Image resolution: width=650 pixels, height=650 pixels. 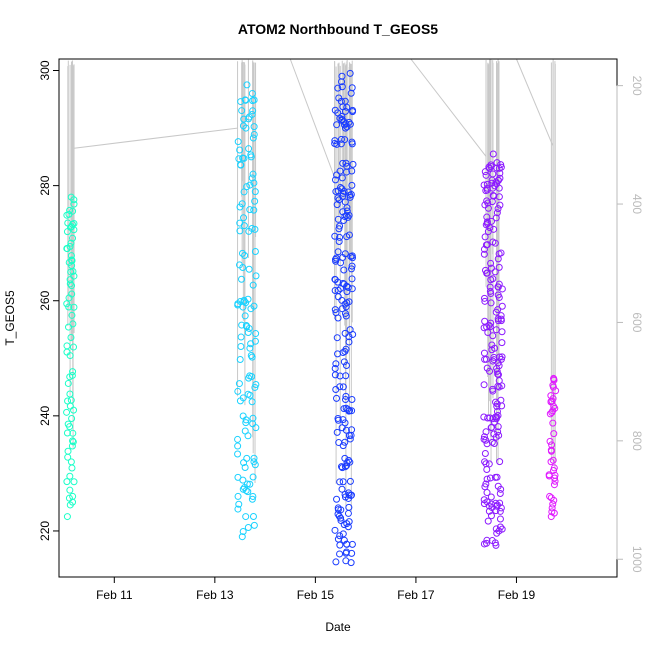 What do you see at coordinates (338, 29) in the screenshot?
I see `chart-title: ATOM2 Northbound T_GEOS5` at bounding box center [338, 29].